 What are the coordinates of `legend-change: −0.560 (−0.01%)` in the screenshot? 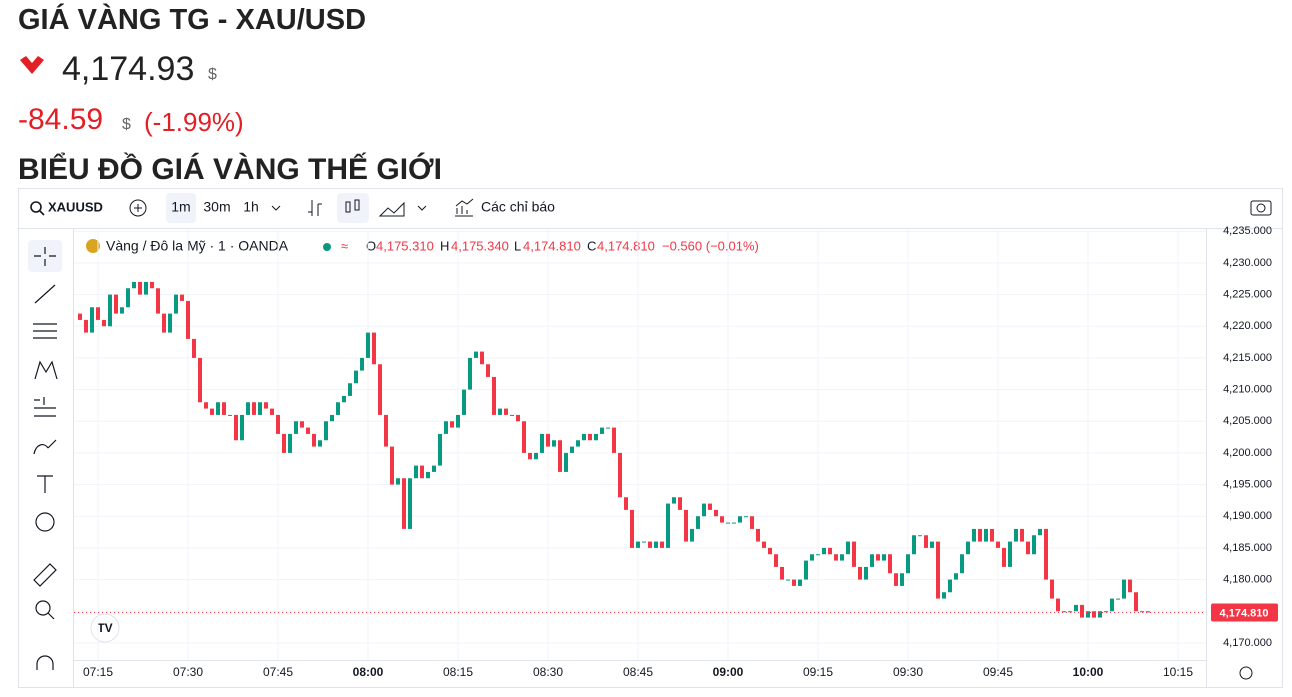 It's located at (710, 245).